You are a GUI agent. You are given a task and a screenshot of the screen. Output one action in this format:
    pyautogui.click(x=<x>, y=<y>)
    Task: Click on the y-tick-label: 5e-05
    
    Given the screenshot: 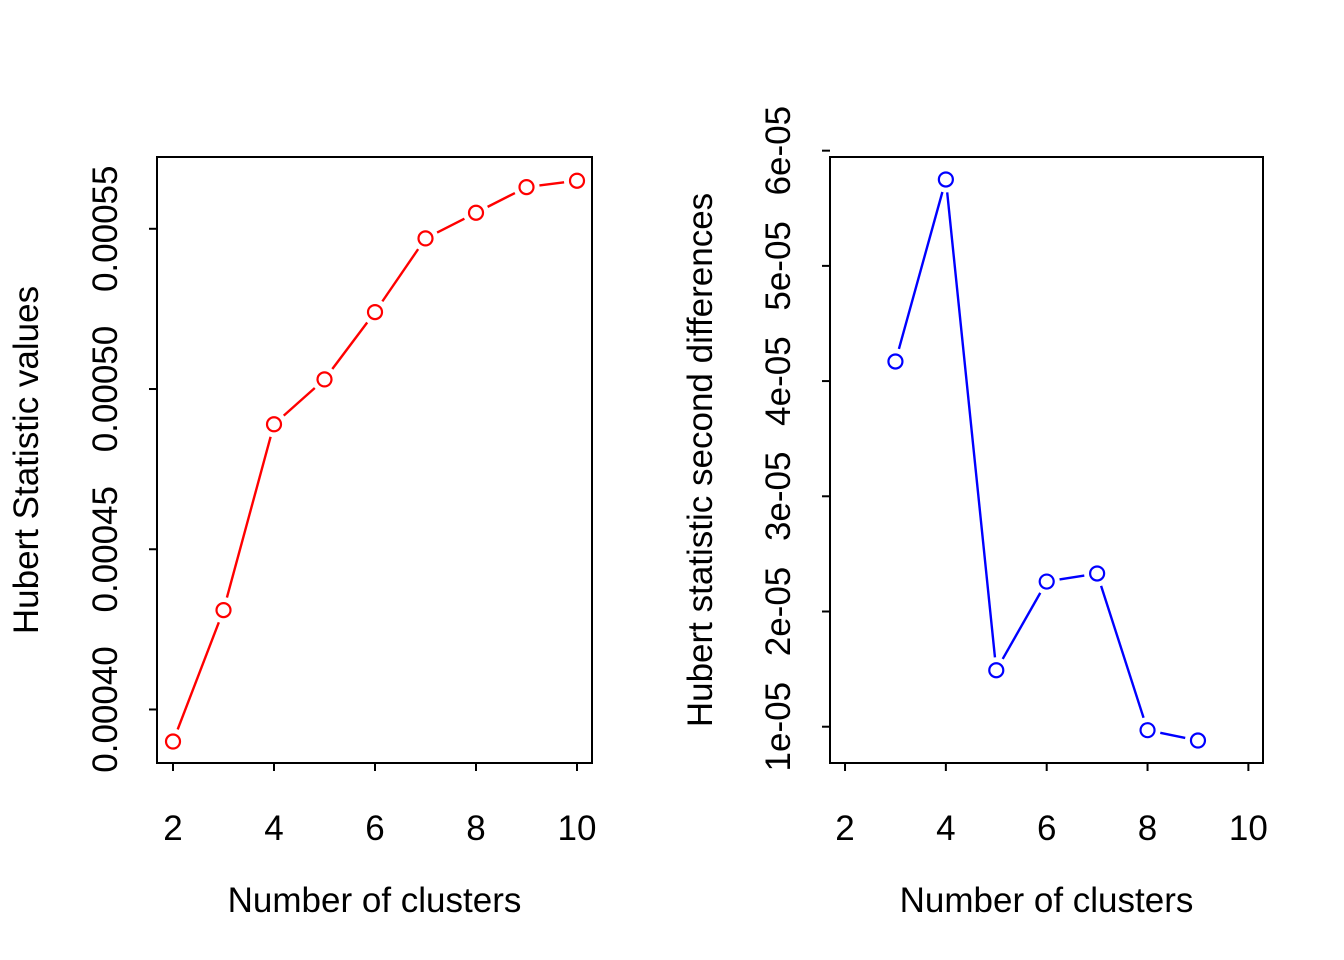 What is the action you would take?
    pyautogui.click(x=778, y=266)
    